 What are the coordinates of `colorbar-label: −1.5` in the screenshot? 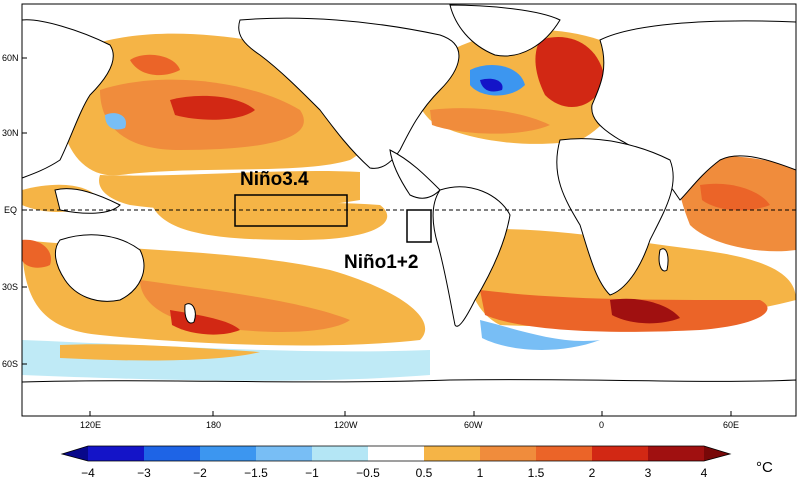 It's located at (256, 472).